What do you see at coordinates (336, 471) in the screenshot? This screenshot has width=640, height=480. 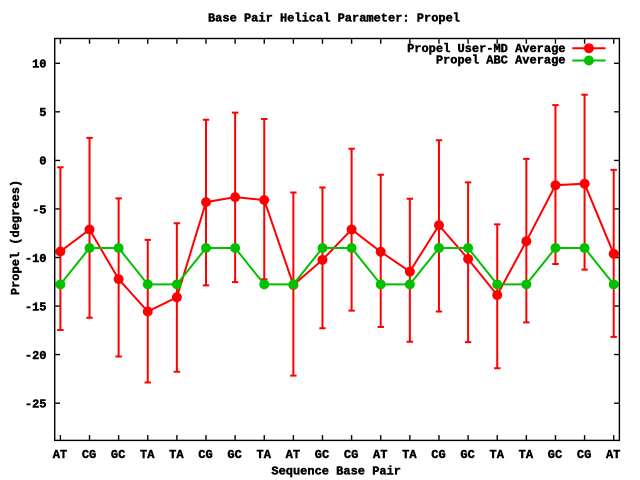 I see `svg-text: Sequence Base Pair` at bounding box center [336, 471].